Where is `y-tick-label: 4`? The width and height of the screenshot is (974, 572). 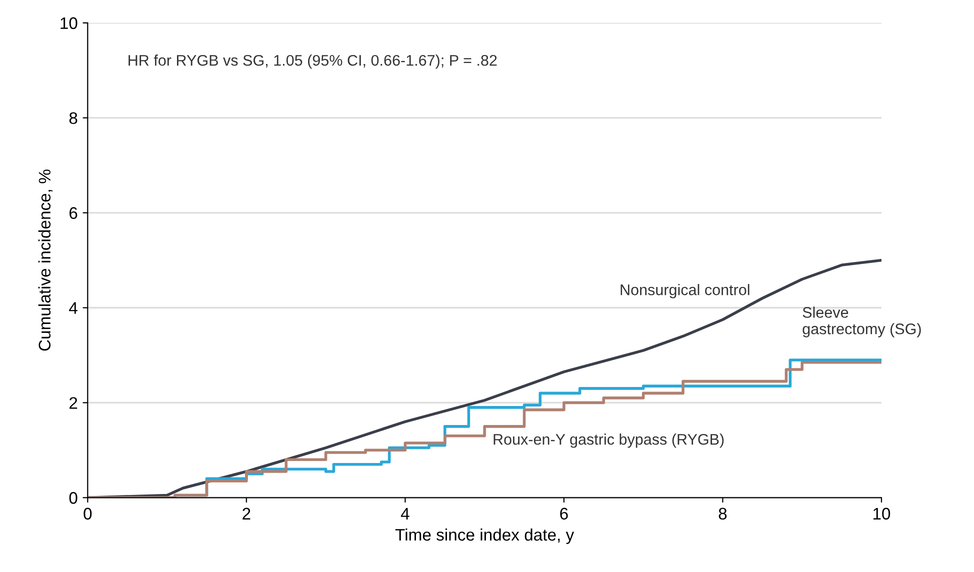 y-tick-label: 4 is located at coordinates (73, 308).